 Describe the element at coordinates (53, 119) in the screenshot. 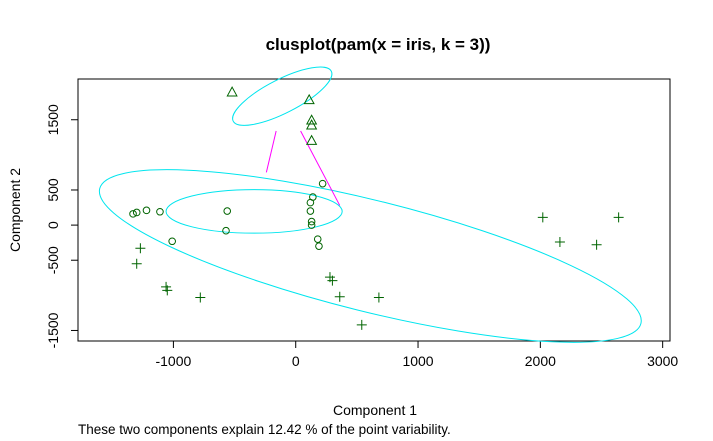

I see `y-tick-label: 1500` at that location.